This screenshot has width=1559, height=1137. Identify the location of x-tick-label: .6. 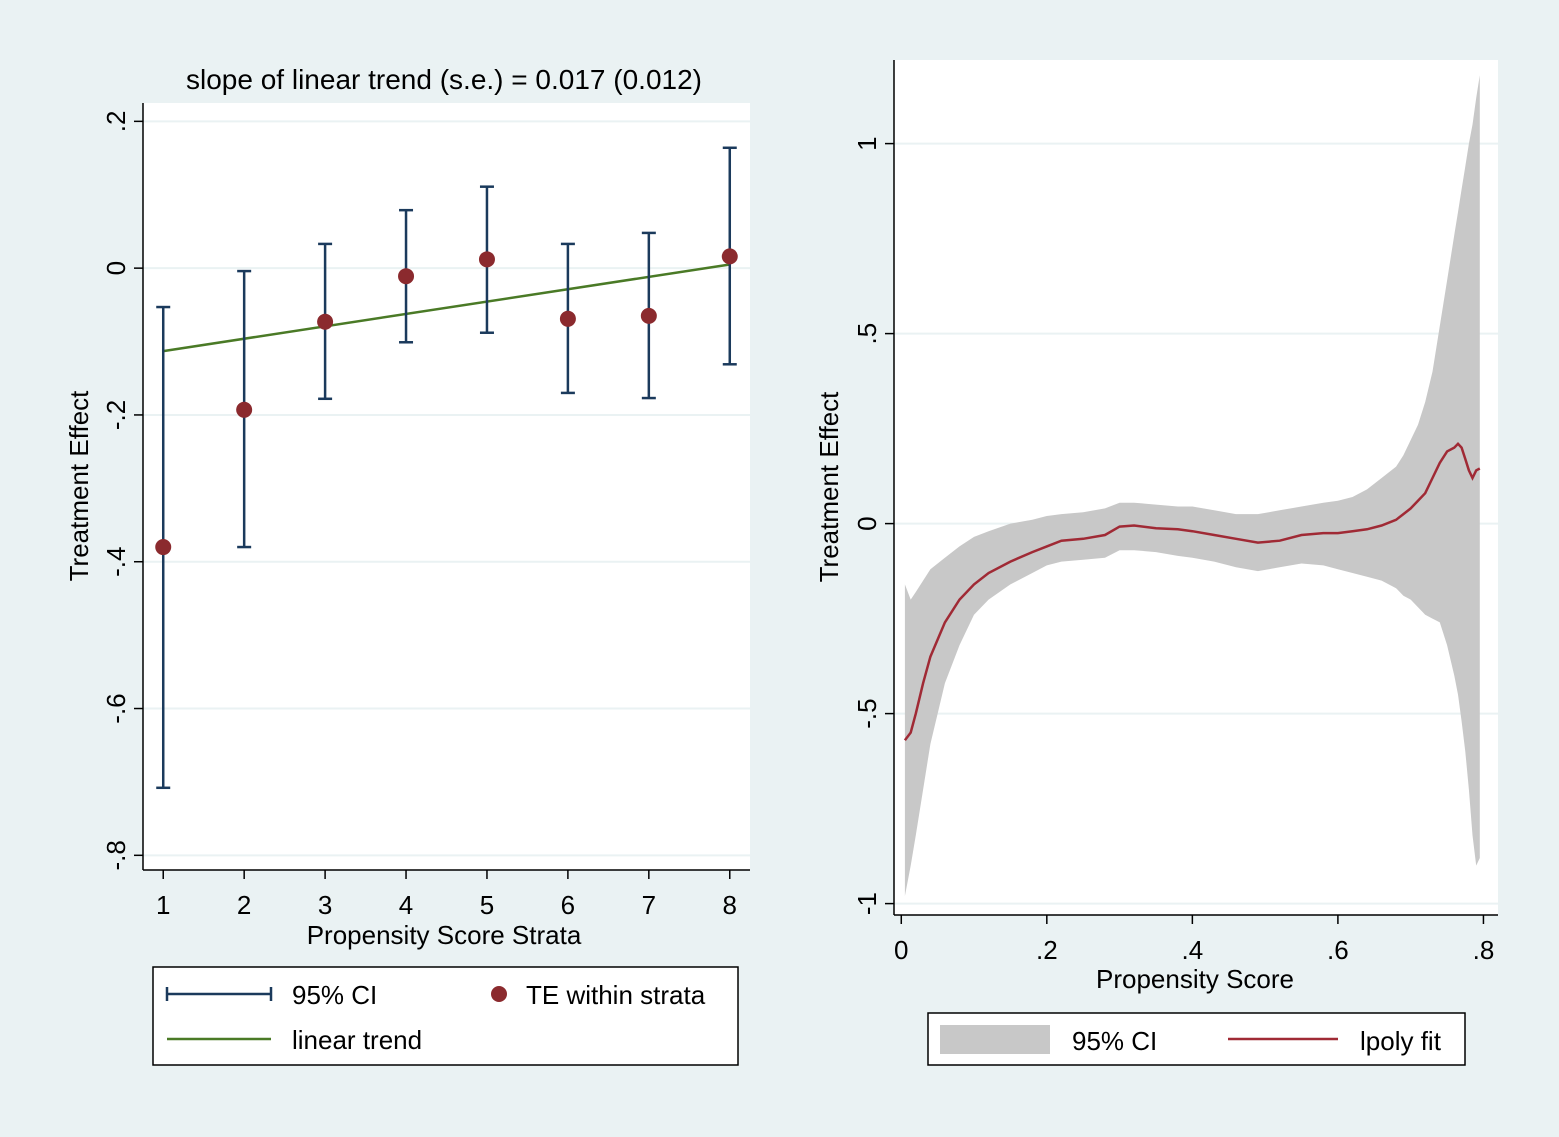
(1338, 950).